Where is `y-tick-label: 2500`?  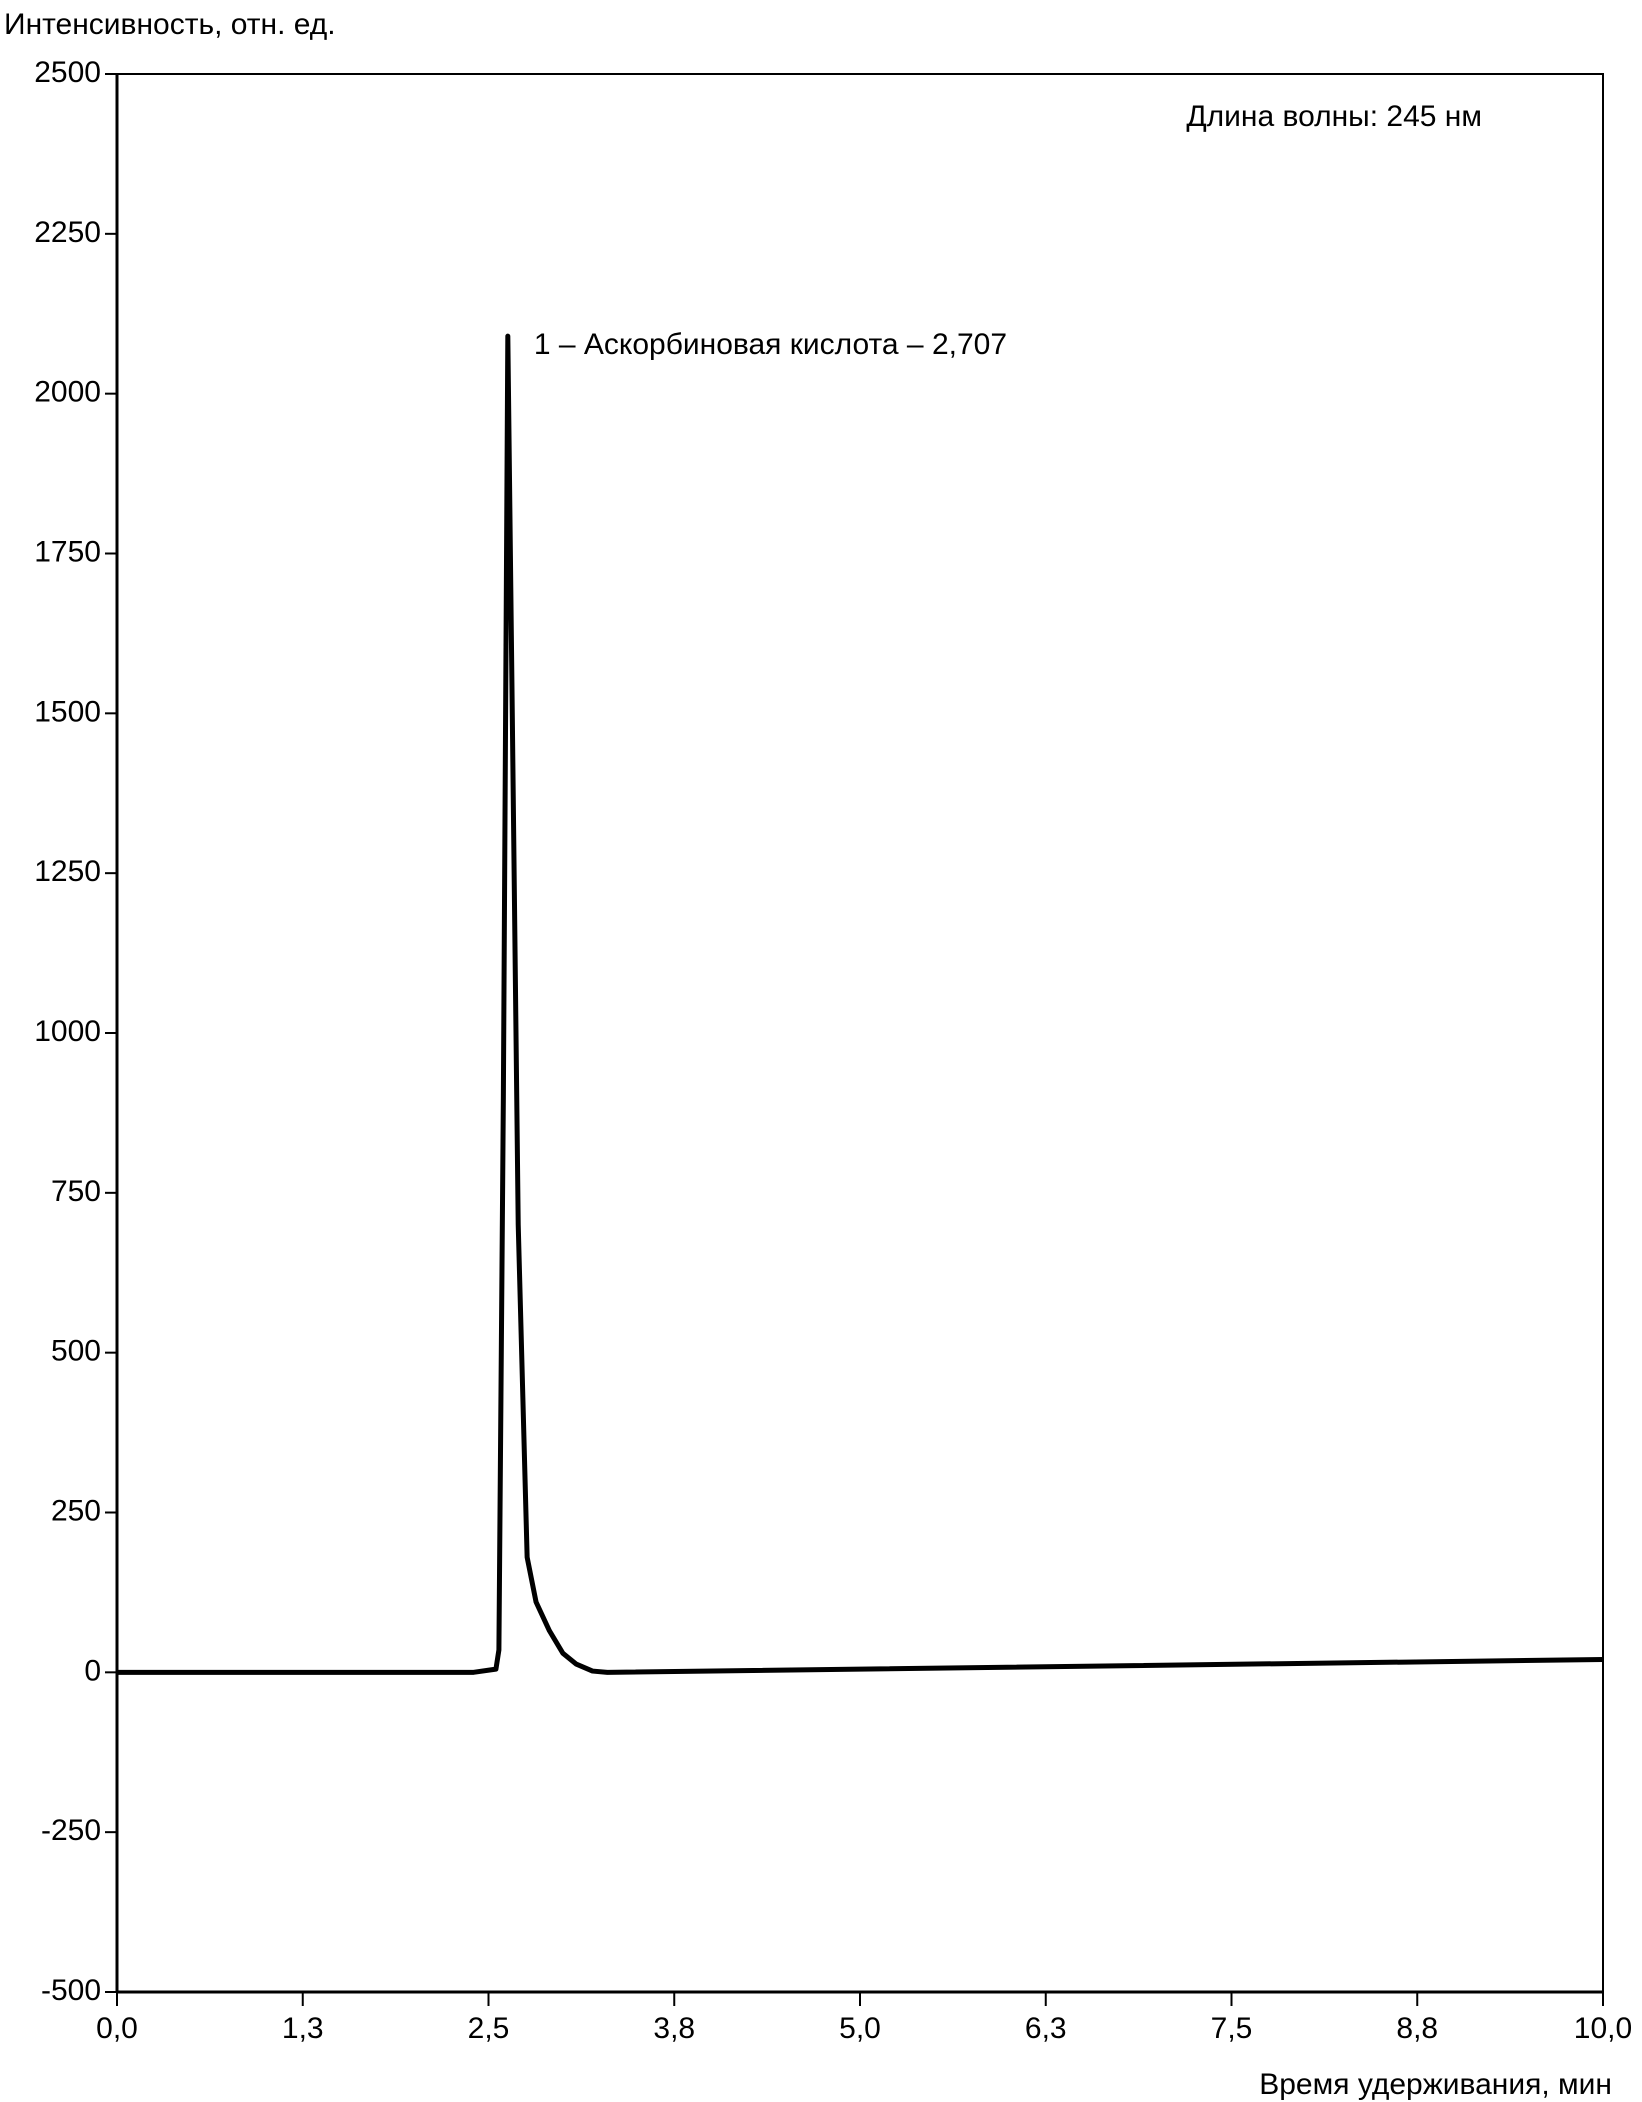 y-tick-label: 2500 is located at coordinates (67, 72).